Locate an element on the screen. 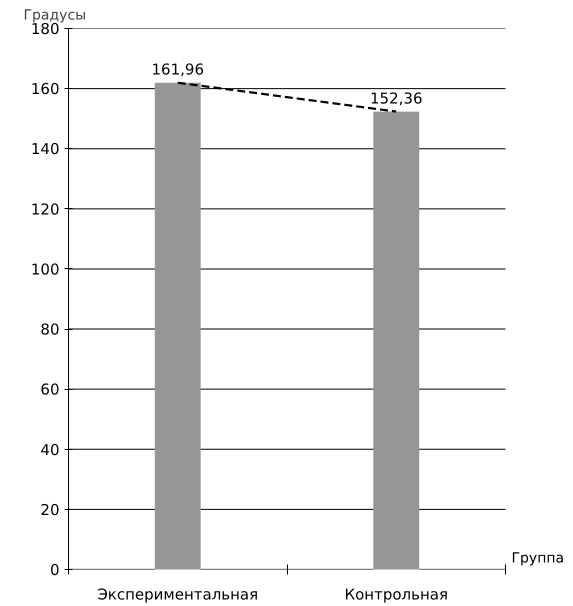 Image resolution: width=573 pixels, height=606 pixels. y-tick-label: 20 is located at coordinates (50, 509).